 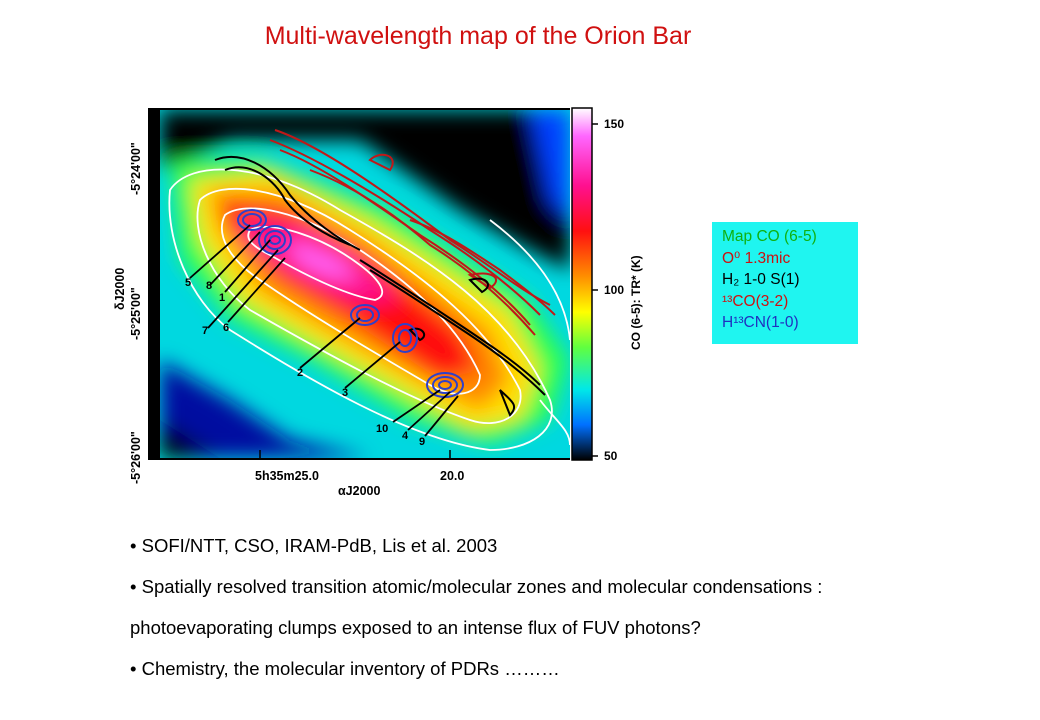 What do you see at coordinates (636, 302) in the screenshot?
I see `colorbar-label: CO (6-5): TR* (K)` at bounding box center [636, 302].